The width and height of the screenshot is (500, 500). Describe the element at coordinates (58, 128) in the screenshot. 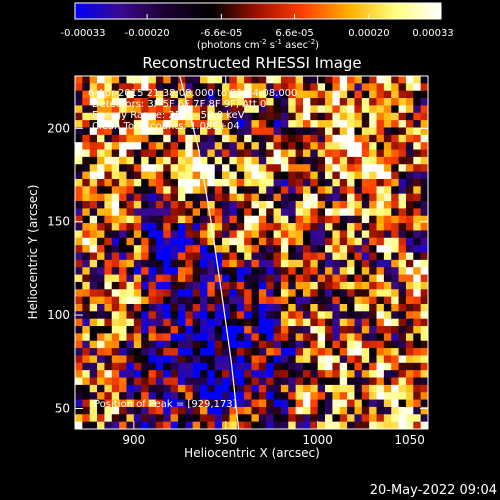

I see `y-tick-label: 200` at that location.